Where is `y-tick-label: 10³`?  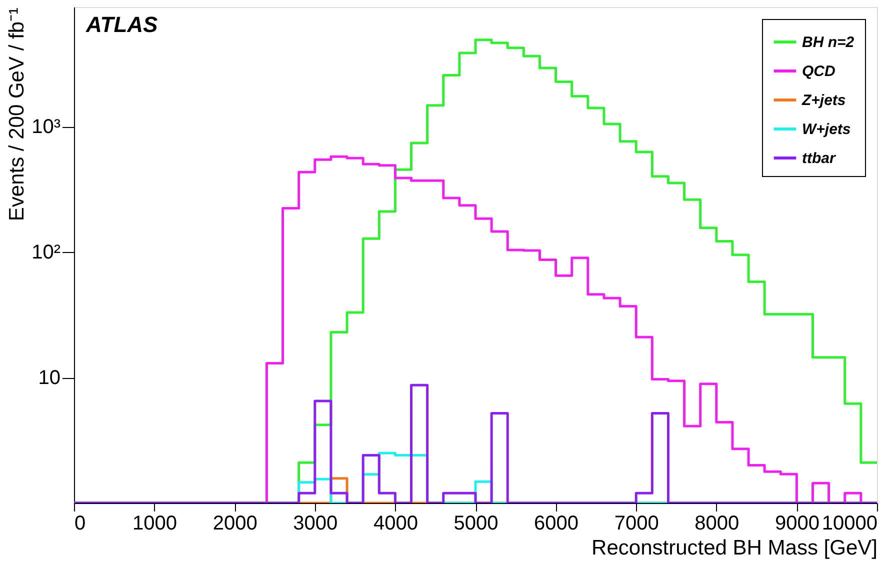
y-tick-label: 10³ is located at coordinates (46, 127).